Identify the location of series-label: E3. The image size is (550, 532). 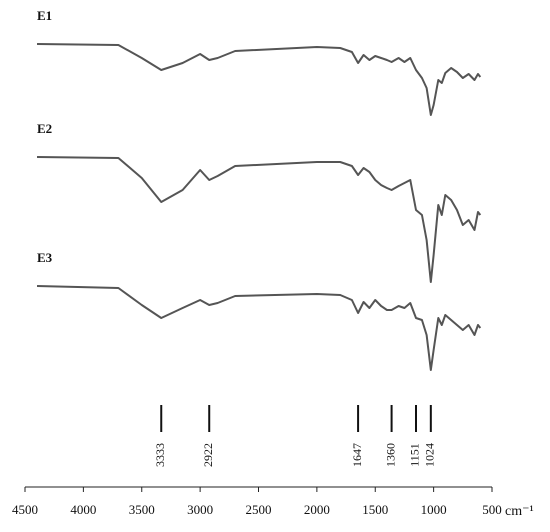
(45, 257).